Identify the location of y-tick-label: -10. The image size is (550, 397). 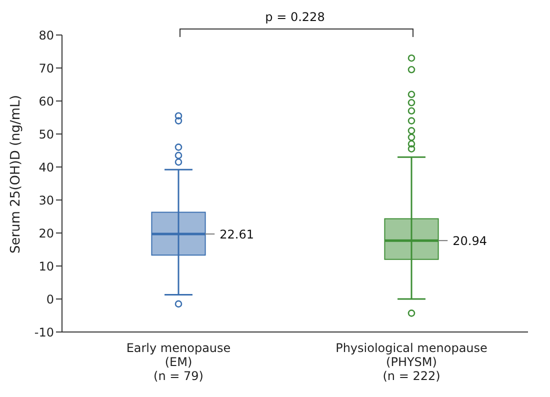
(44, 332).